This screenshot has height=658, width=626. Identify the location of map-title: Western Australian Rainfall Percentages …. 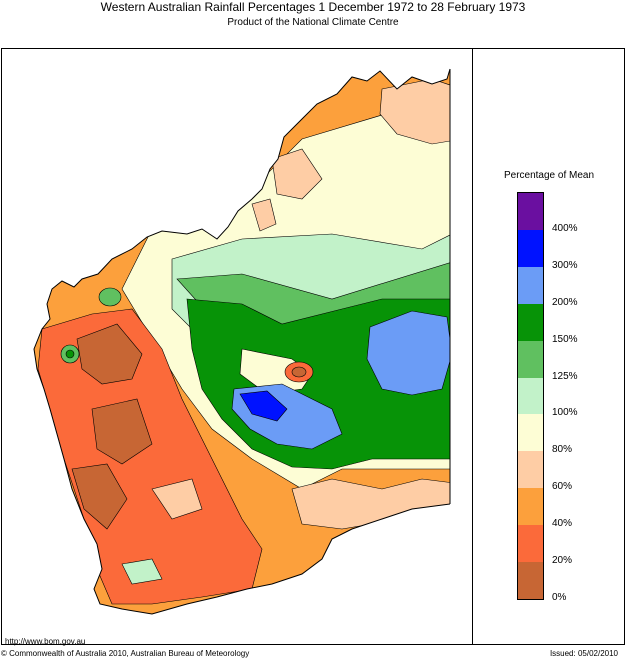
(313, 7).